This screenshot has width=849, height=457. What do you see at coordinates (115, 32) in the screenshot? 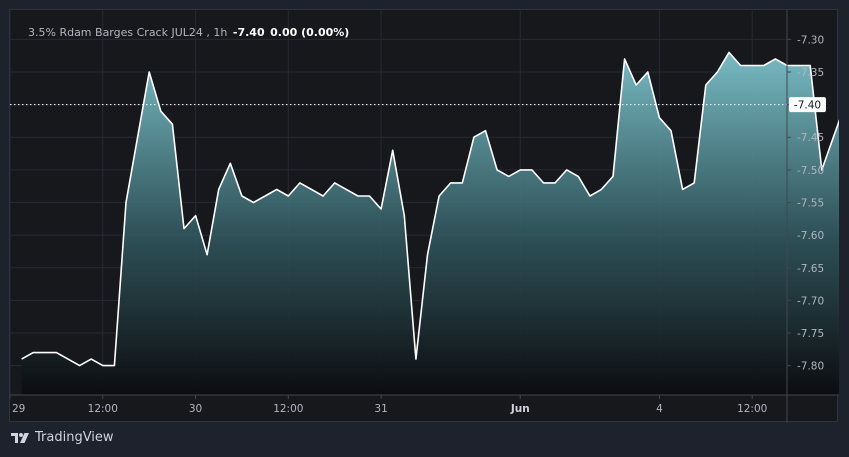
I see `symbol-name: 3.5% Rdam Barges Crack JUL24` at bounding box center [115, 32].